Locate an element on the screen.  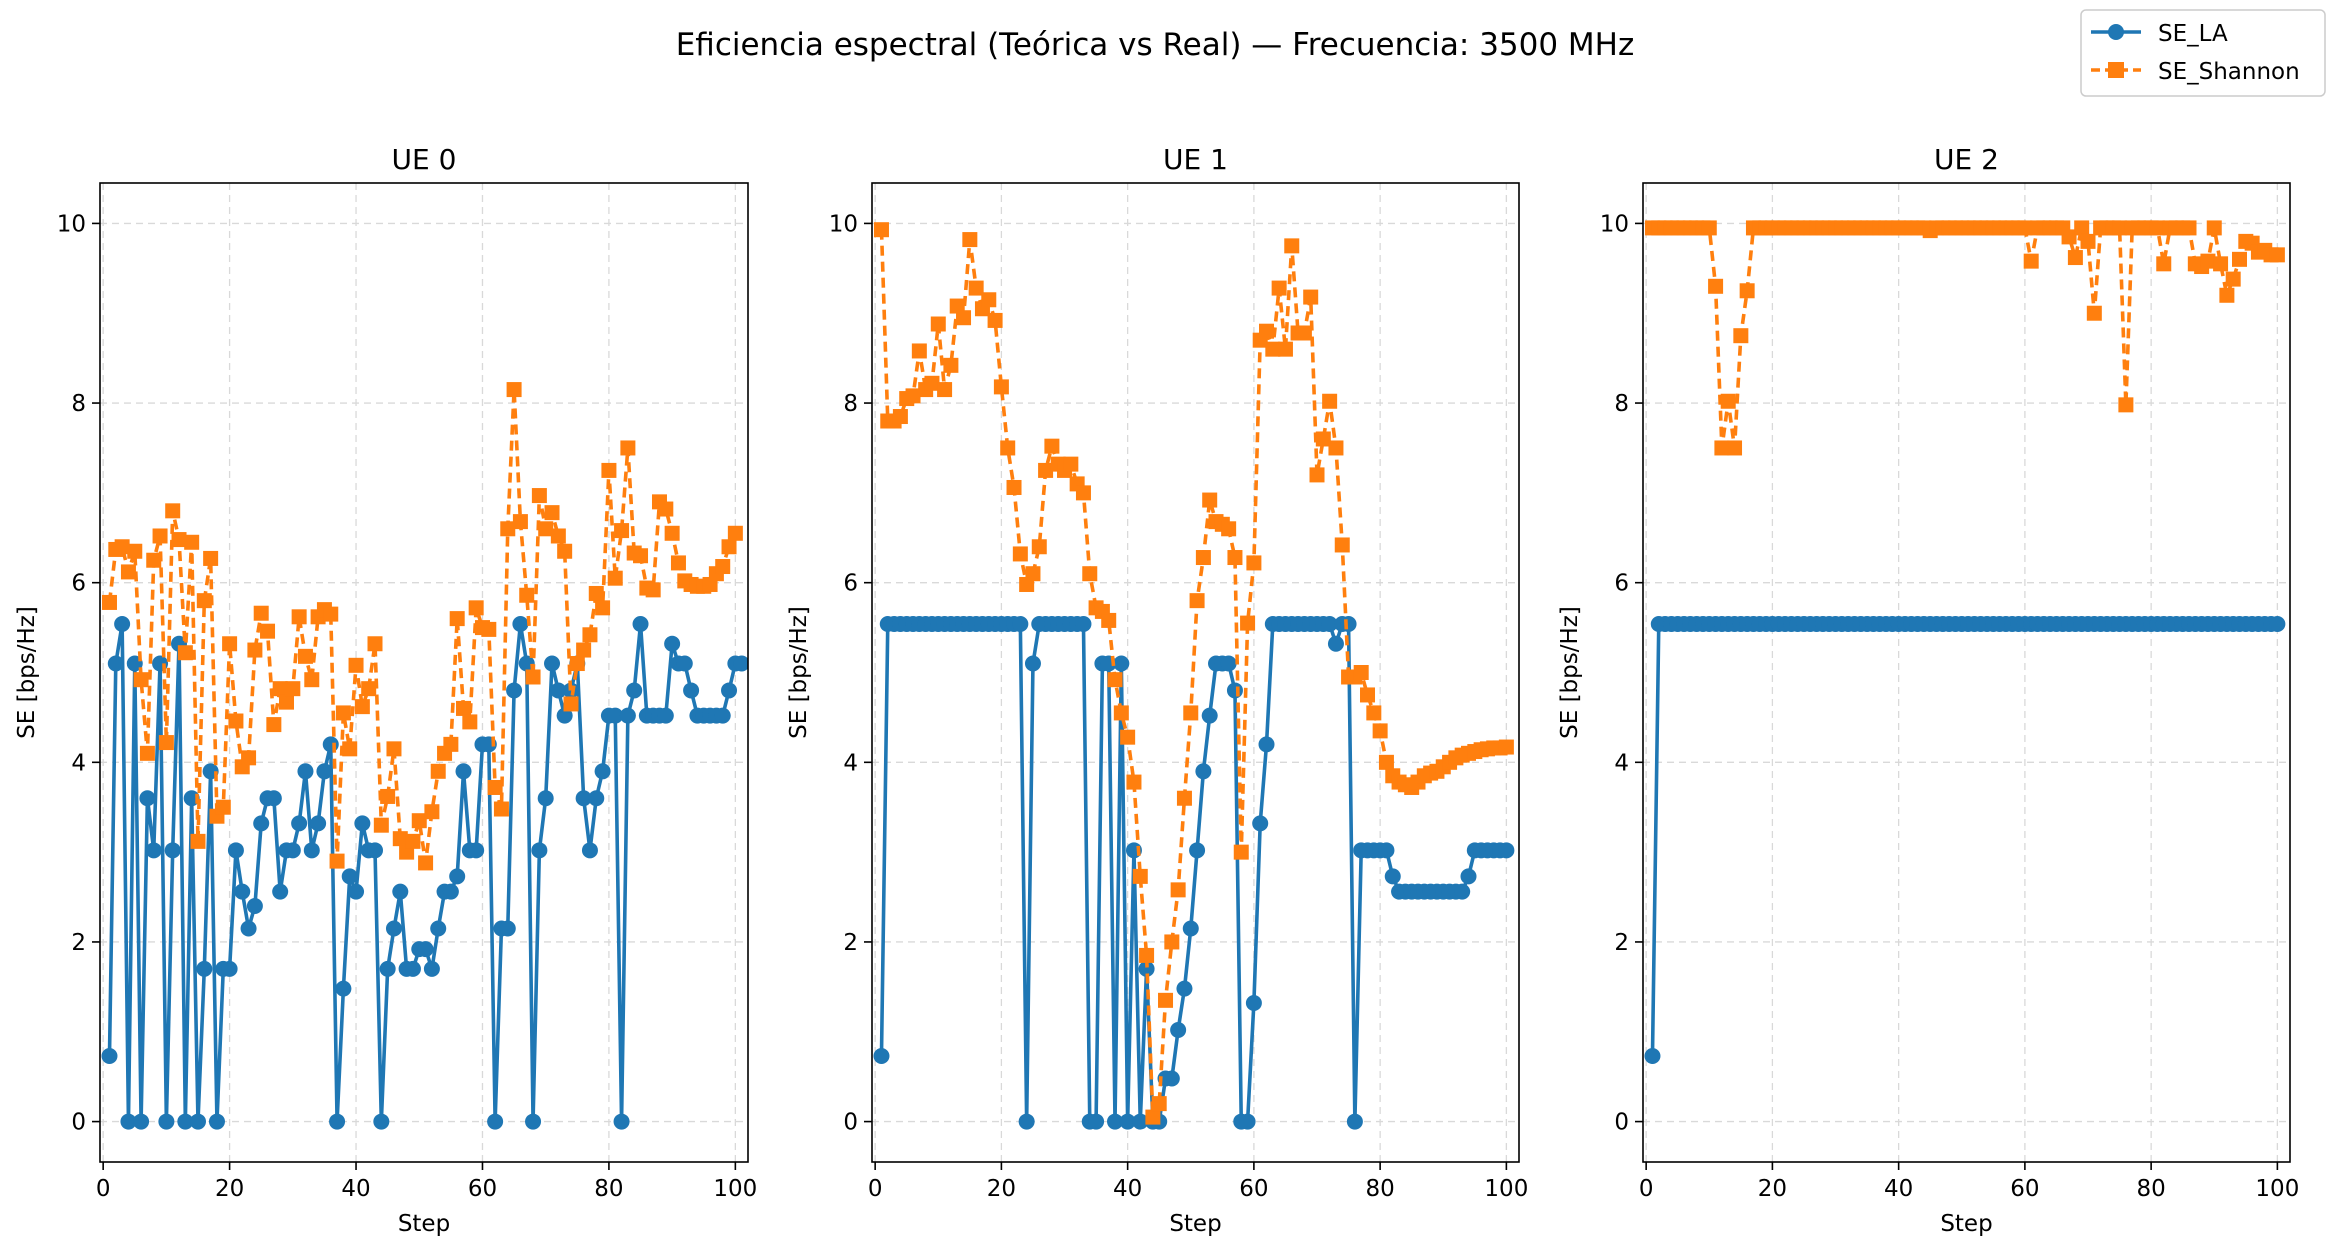
y-axis-label: SE [bps/Hz] is located at coordinates (799, 672).